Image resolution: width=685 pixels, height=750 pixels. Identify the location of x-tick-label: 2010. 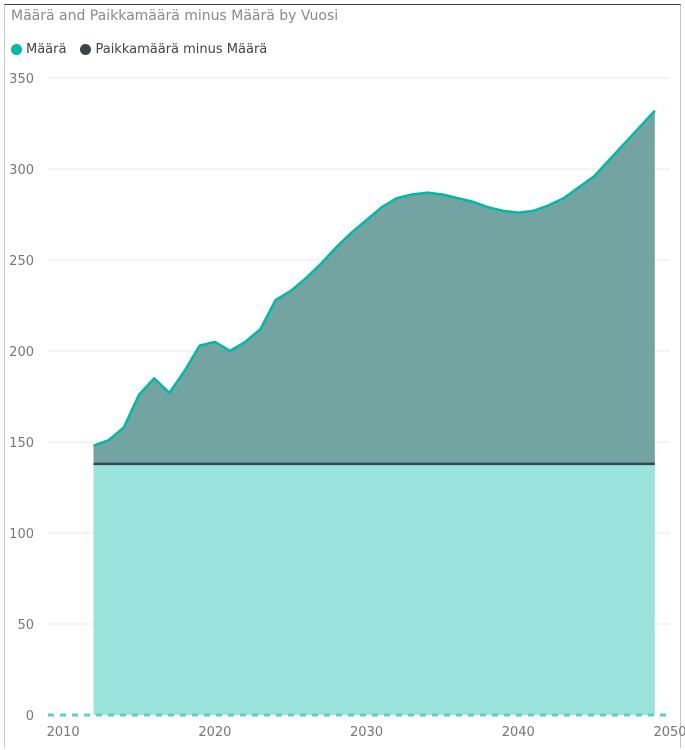
(63, 732).